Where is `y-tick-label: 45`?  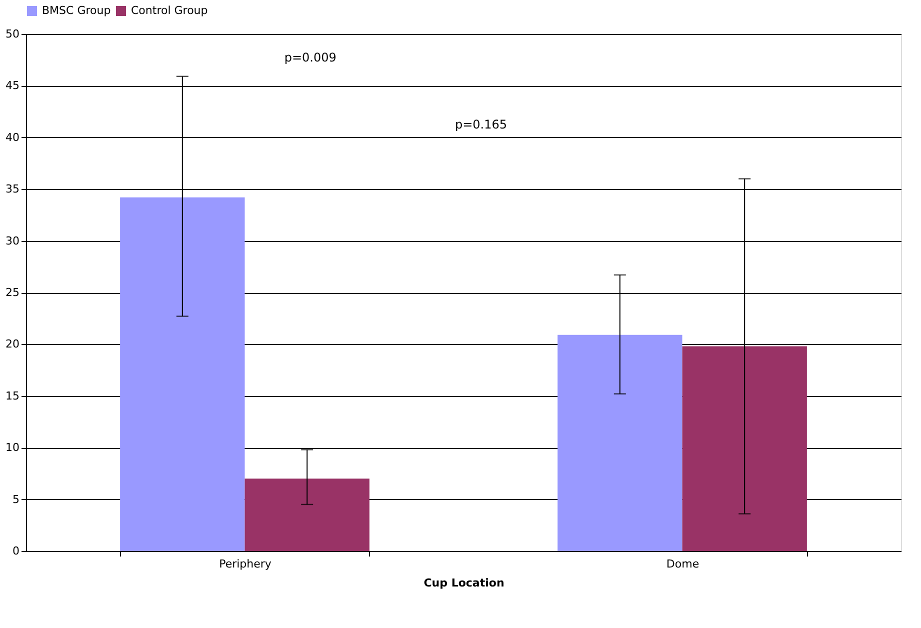
y-tick-label: 45 is located at coordinates (13, 85).